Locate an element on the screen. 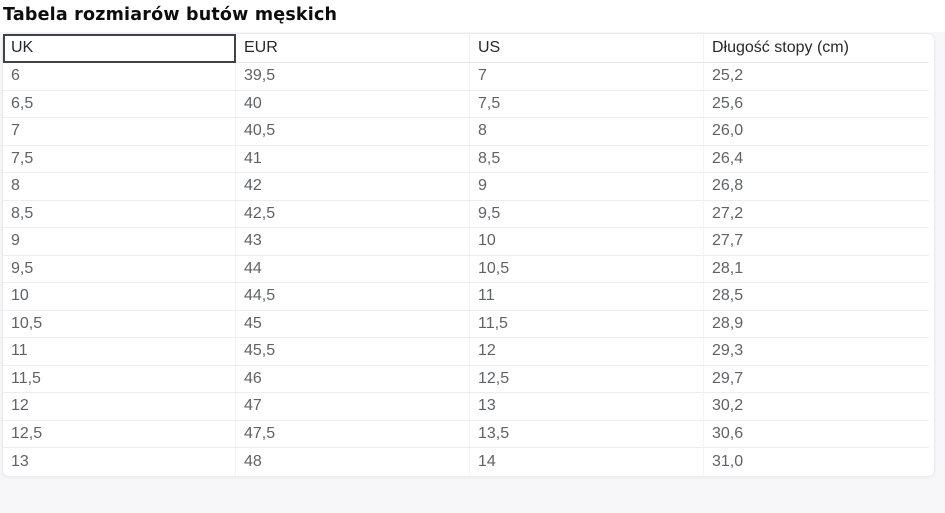 The width and height of the screenshot is (945, 513). page-title: Tabela rozmiarów butów męskich is located at coordinates (170, 15).